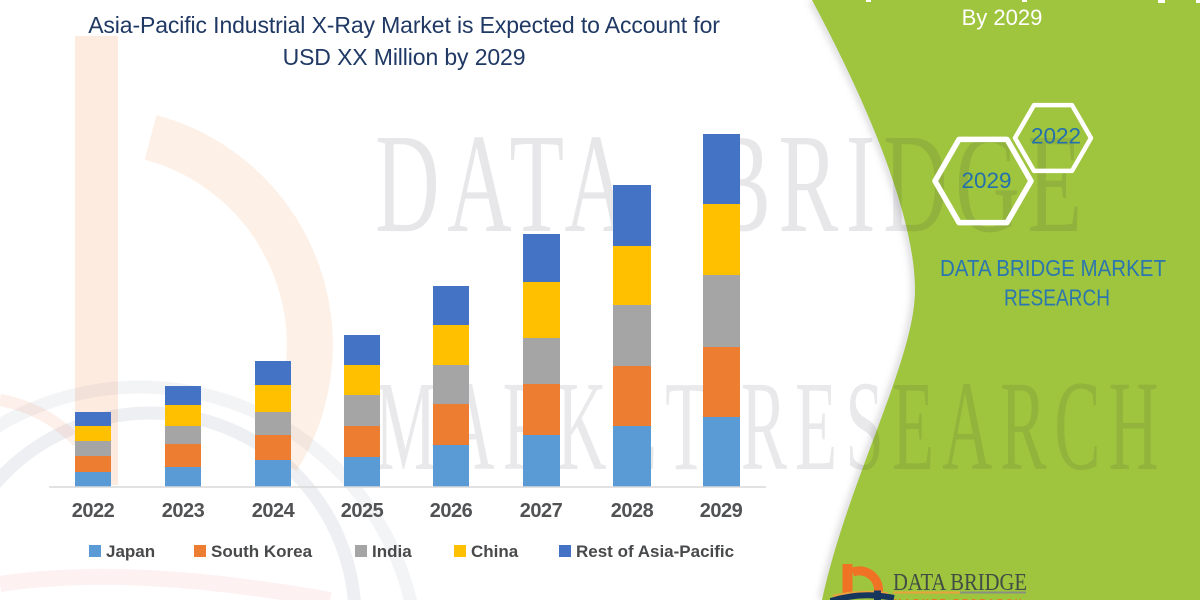  I want to click on svg-text: 2029, so click(986, 180).